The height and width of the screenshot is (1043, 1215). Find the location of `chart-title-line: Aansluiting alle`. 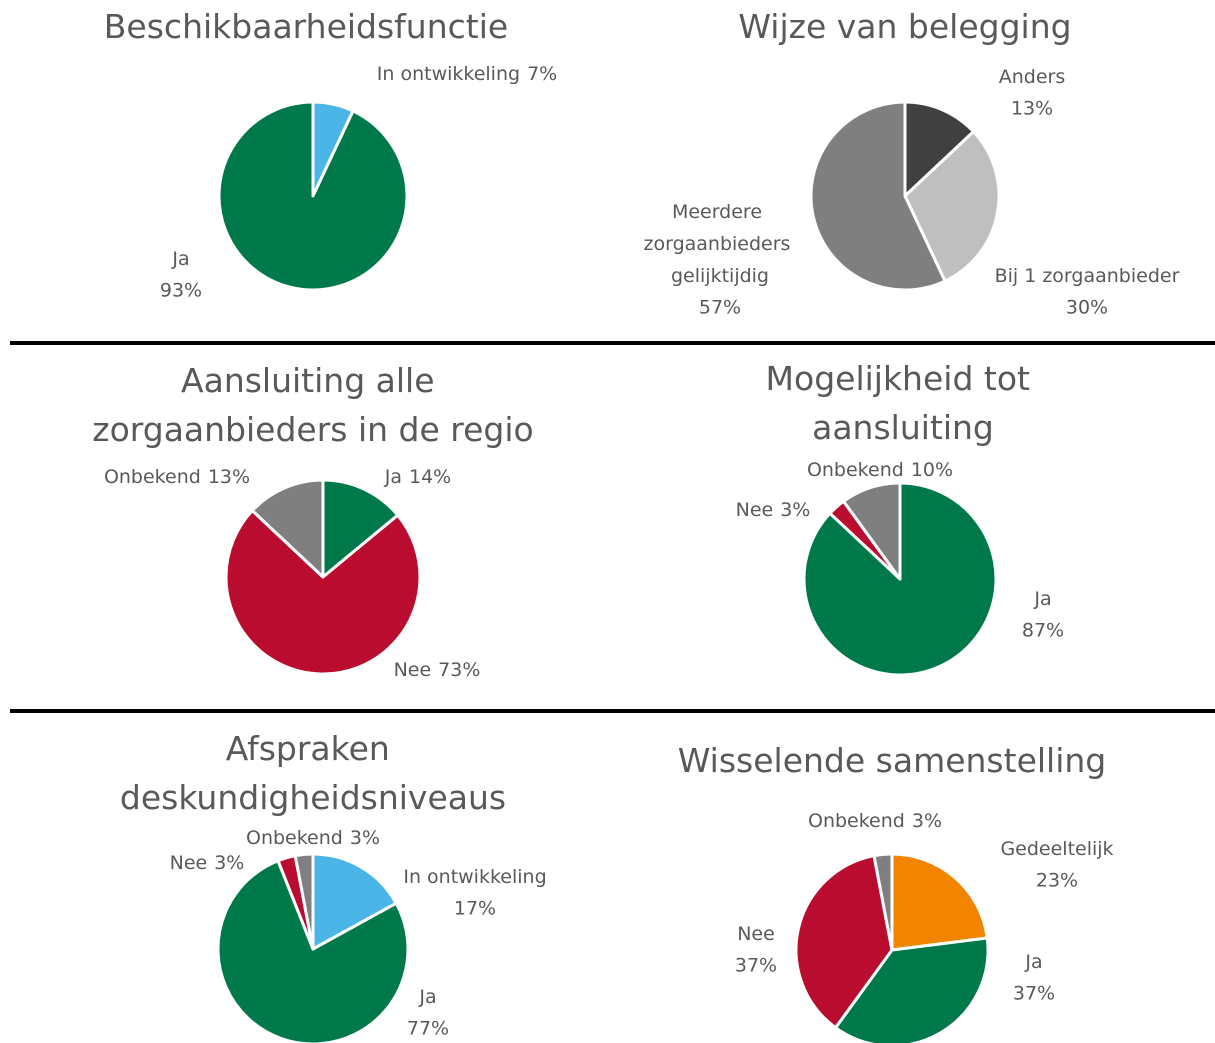

chart-title-line: Aansluiting alle is located at coordinates (313, 380).